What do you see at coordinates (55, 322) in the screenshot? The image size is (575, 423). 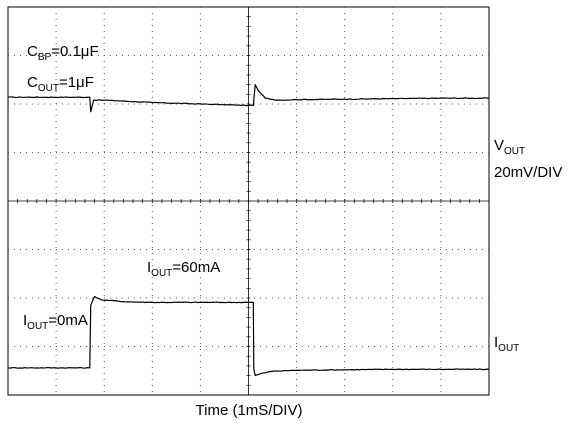 I see `annotation-iout-low: IOUT=0mA` at bounding box center [55, 322].